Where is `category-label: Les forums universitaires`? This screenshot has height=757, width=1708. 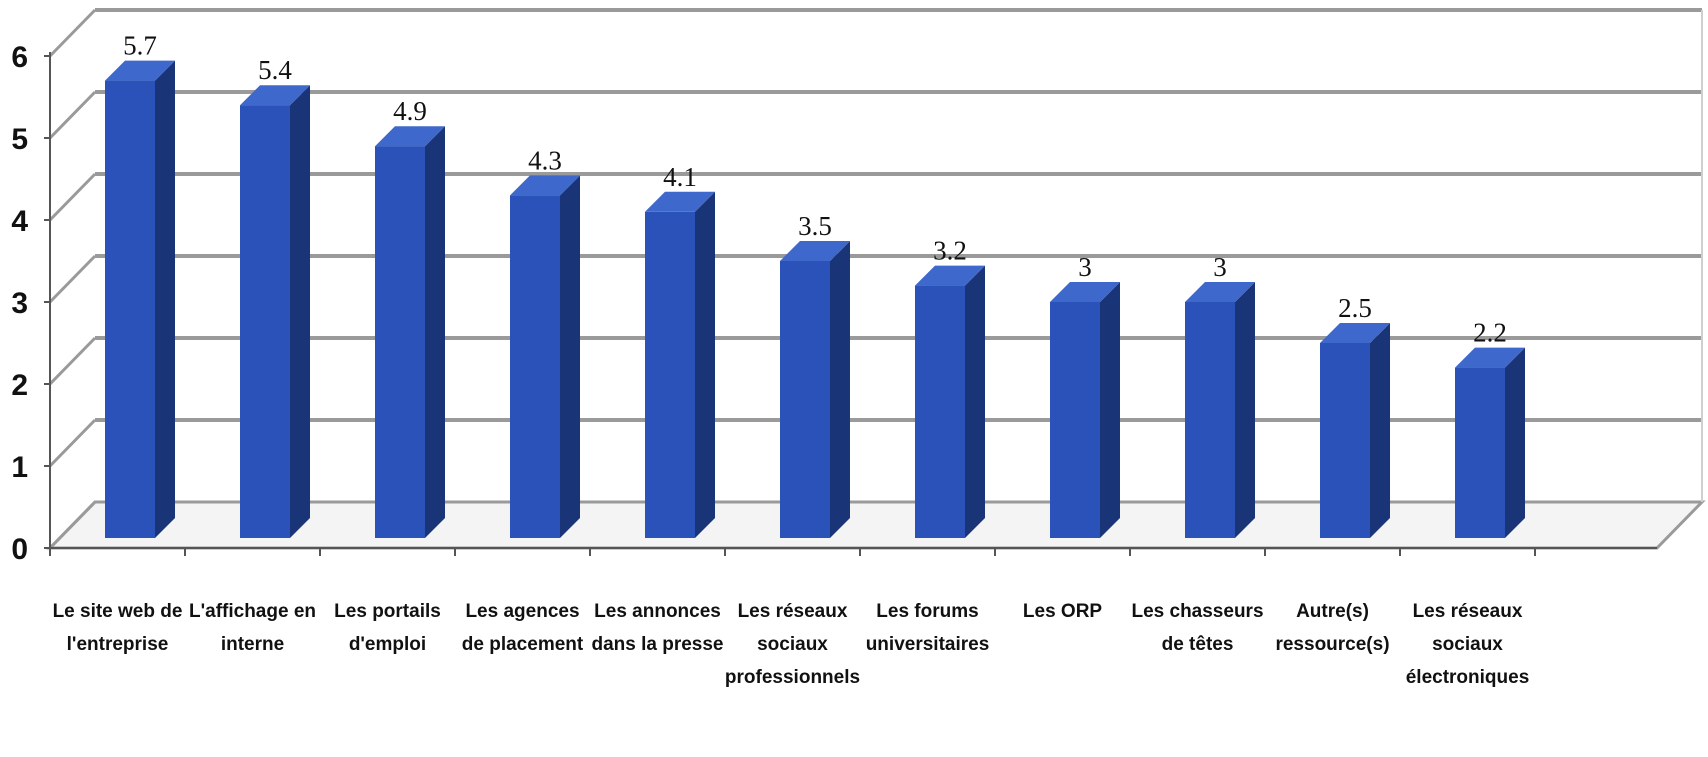
category-label: Les forums universitaires is located at coordinates (928, 628).